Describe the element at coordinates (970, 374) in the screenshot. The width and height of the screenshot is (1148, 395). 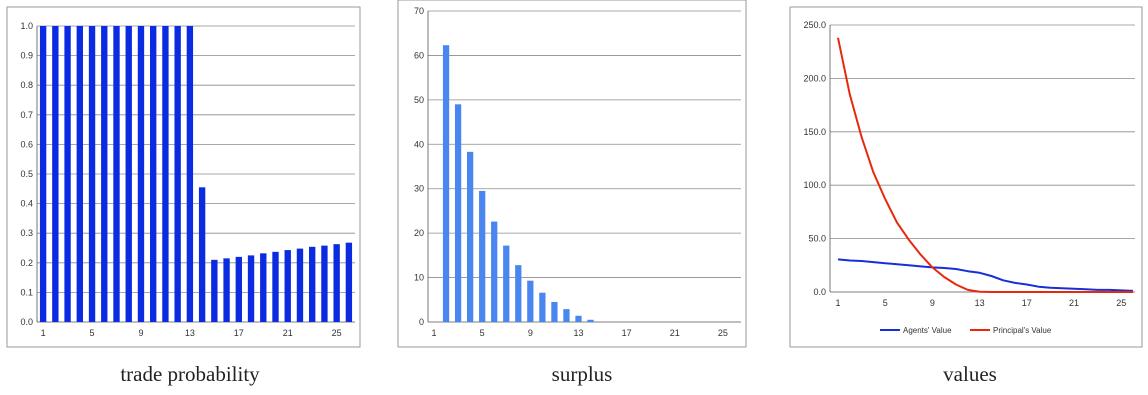
I see `chart-caption: values` at that location.